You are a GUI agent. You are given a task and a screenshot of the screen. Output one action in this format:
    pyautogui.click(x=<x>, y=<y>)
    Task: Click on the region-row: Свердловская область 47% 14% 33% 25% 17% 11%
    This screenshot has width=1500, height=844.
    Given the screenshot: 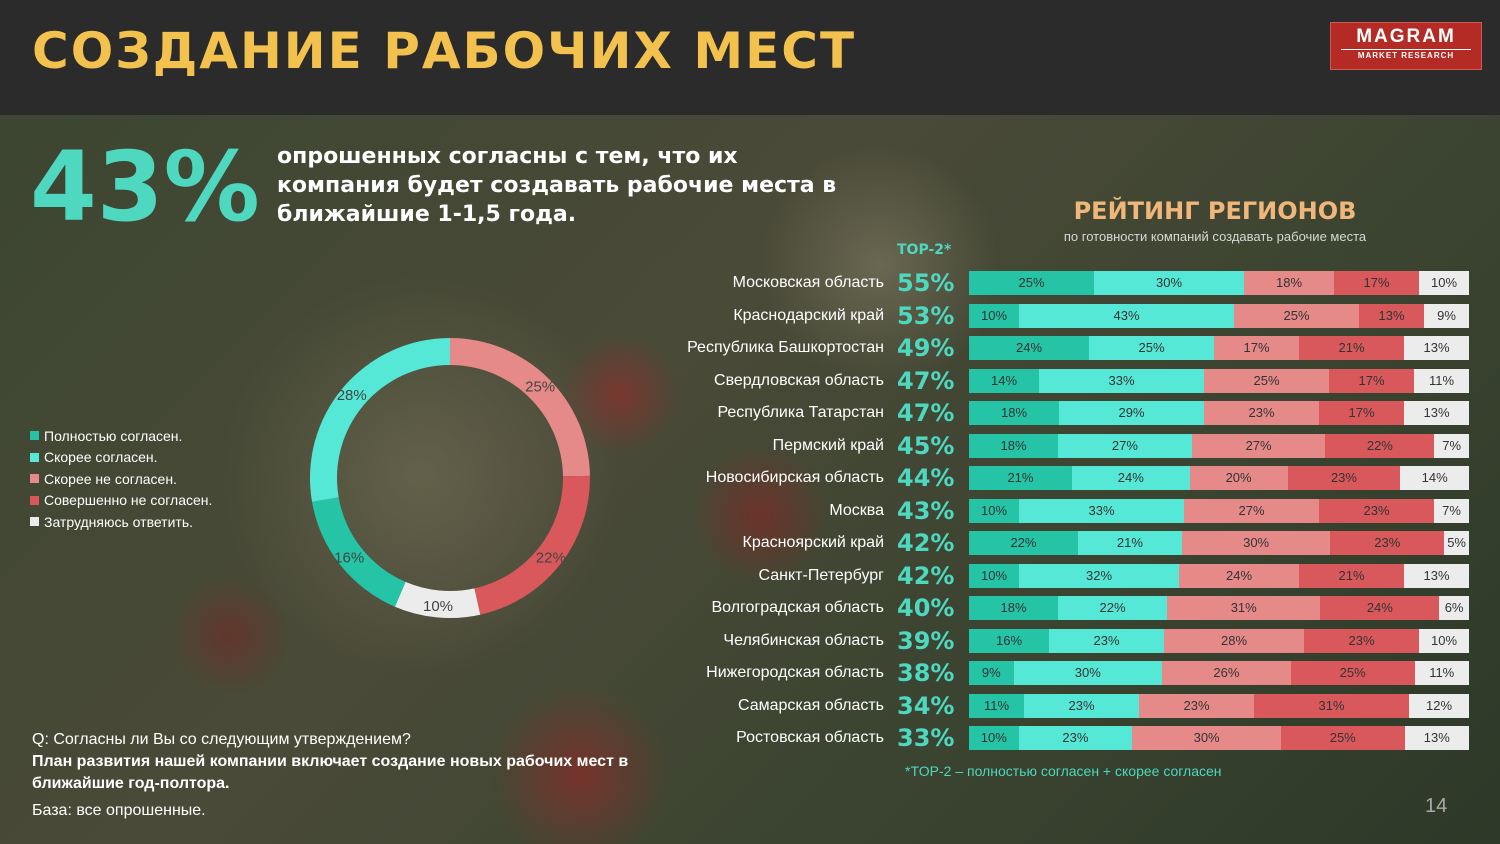 What is the action you would take?
    pyautogui.click(x=1035, y=381)
    